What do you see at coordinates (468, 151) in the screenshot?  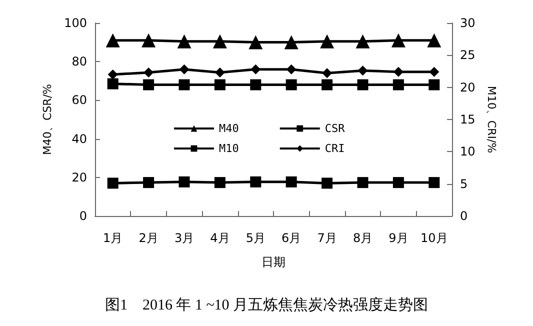 I see `y2-tick-label: 10` at bounding box center [468, 151].